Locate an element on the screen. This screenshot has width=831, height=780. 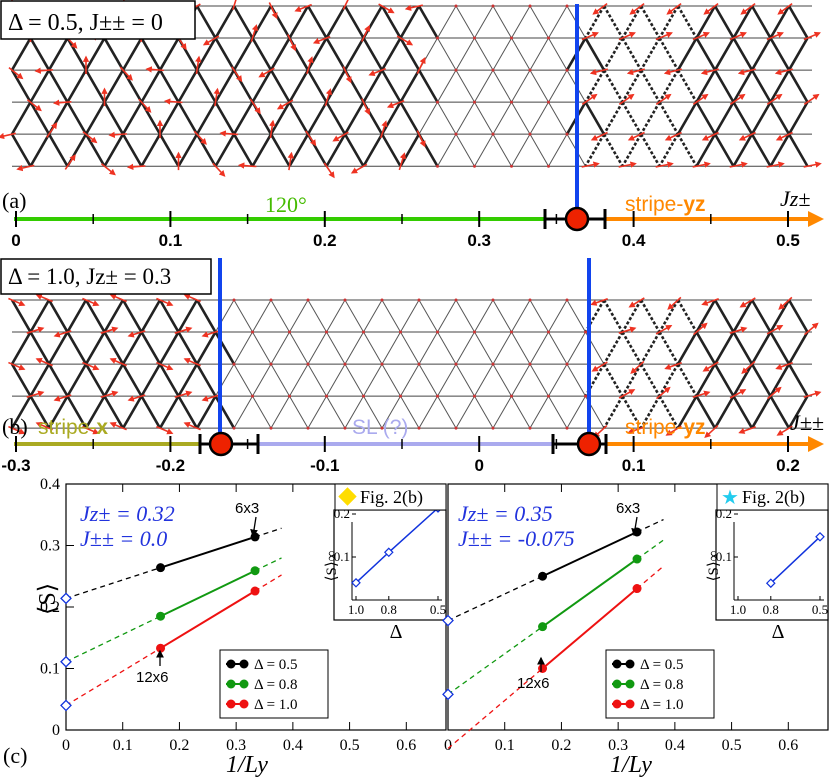
param2-right: J±± = -0.075 is located at coordinates (516, 538).